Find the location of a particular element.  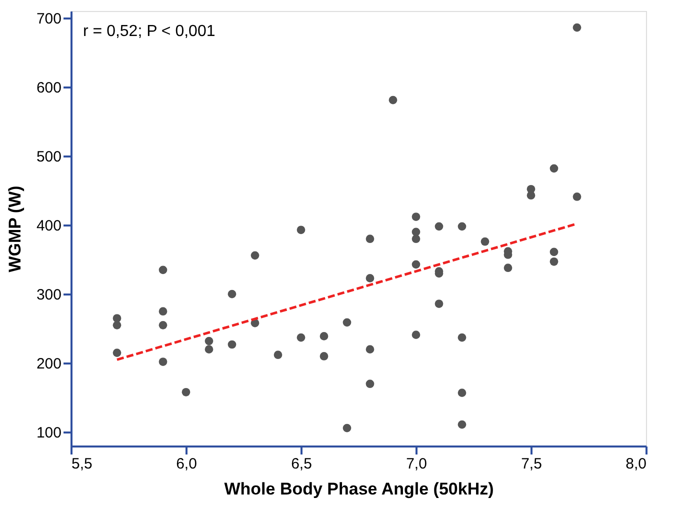

x-tick-label: 6,5 is located at coordinates (301, 464).